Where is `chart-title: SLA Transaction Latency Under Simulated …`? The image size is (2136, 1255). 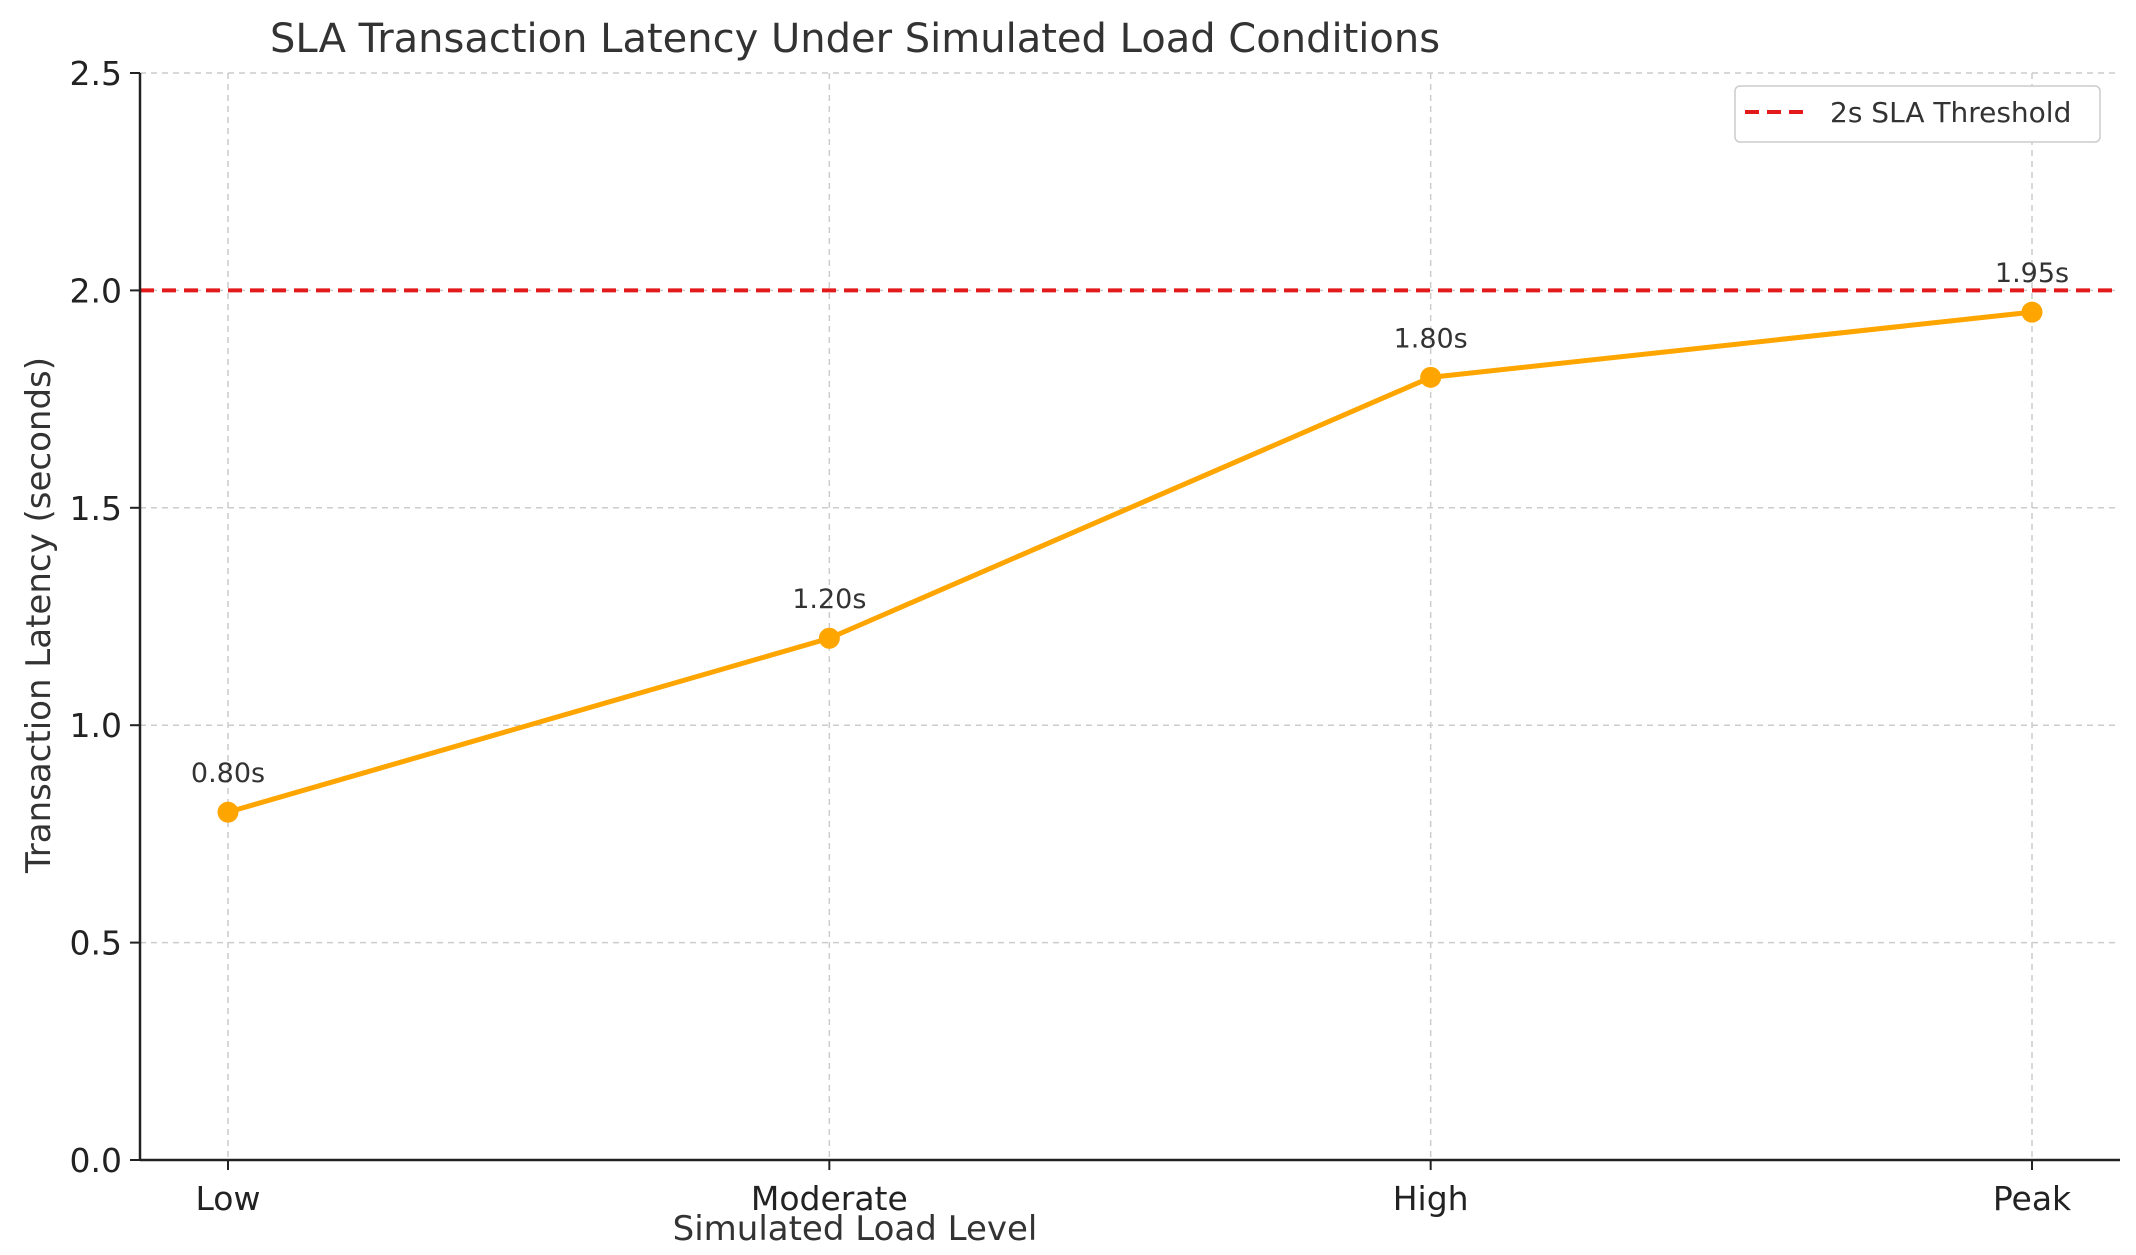
chart-title: SLA Transaction Latency Under Simulated … is located at coordinates (855, 39).